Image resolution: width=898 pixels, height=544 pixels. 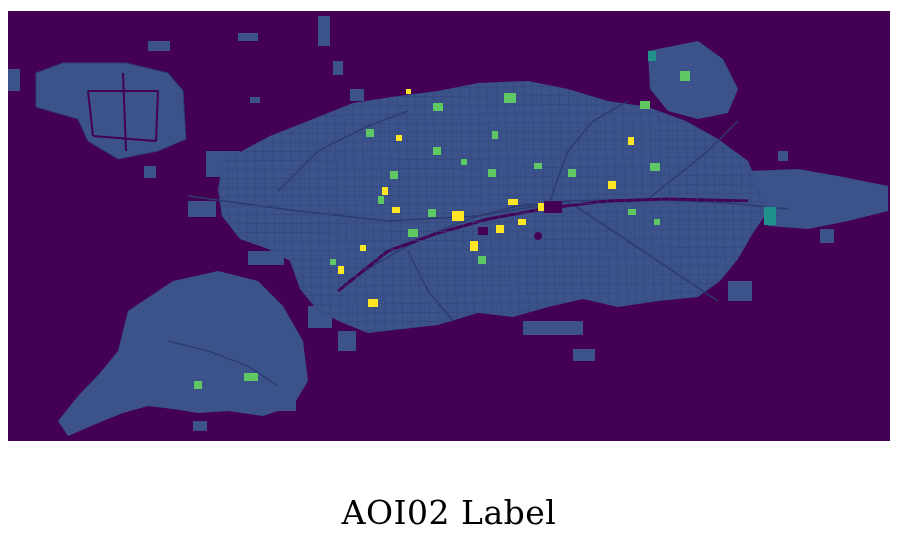 I want to click on main-corridor, so click(x=543, y=245).